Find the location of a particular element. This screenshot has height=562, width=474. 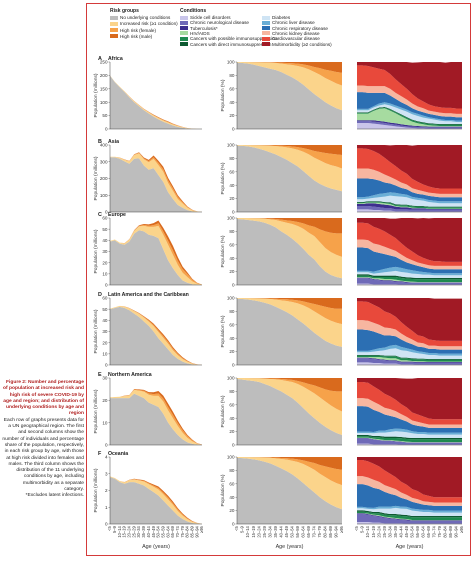

x-tick-label: 55–59 is located at coordinates (297, 531).